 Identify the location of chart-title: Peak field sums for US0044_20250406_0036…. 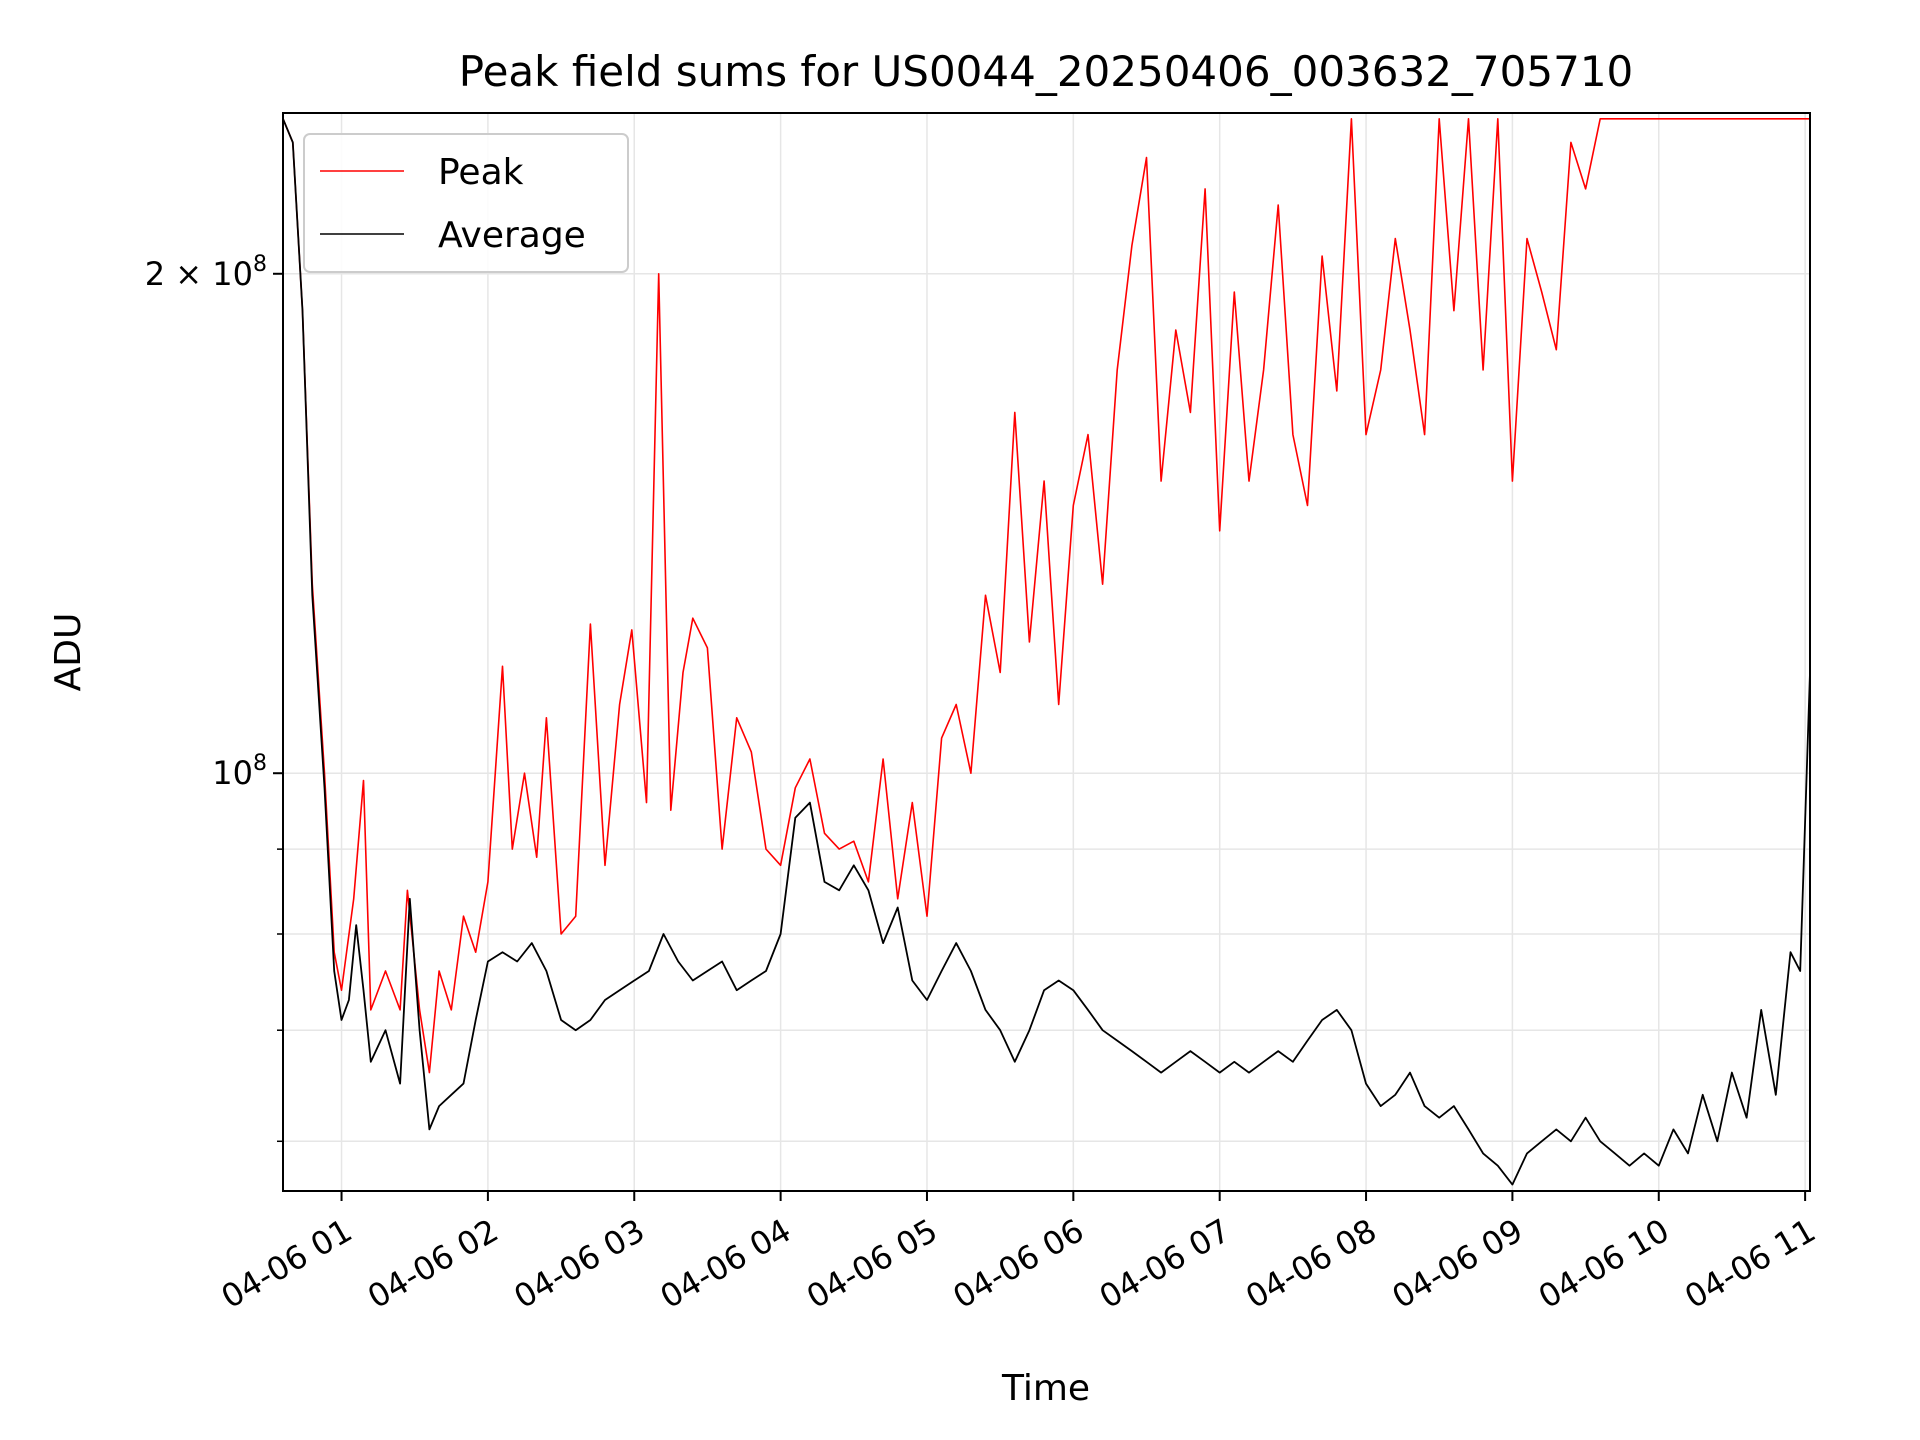
(1046, 71).